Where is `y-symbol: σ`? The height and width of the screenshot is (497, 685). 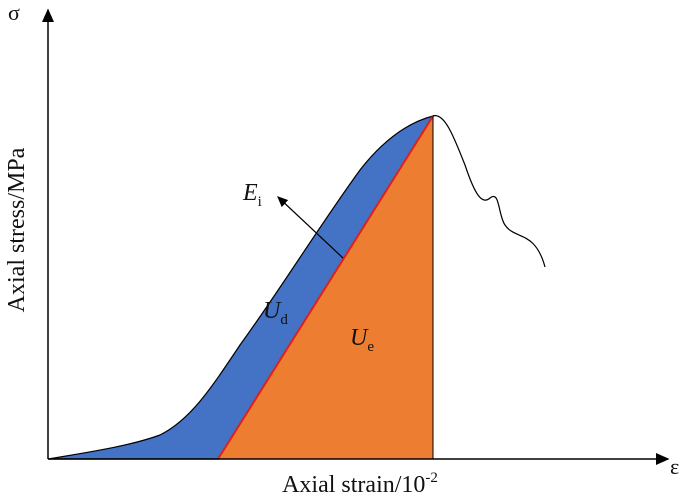 y-symbol: σ is located at coordinates (14, 12).